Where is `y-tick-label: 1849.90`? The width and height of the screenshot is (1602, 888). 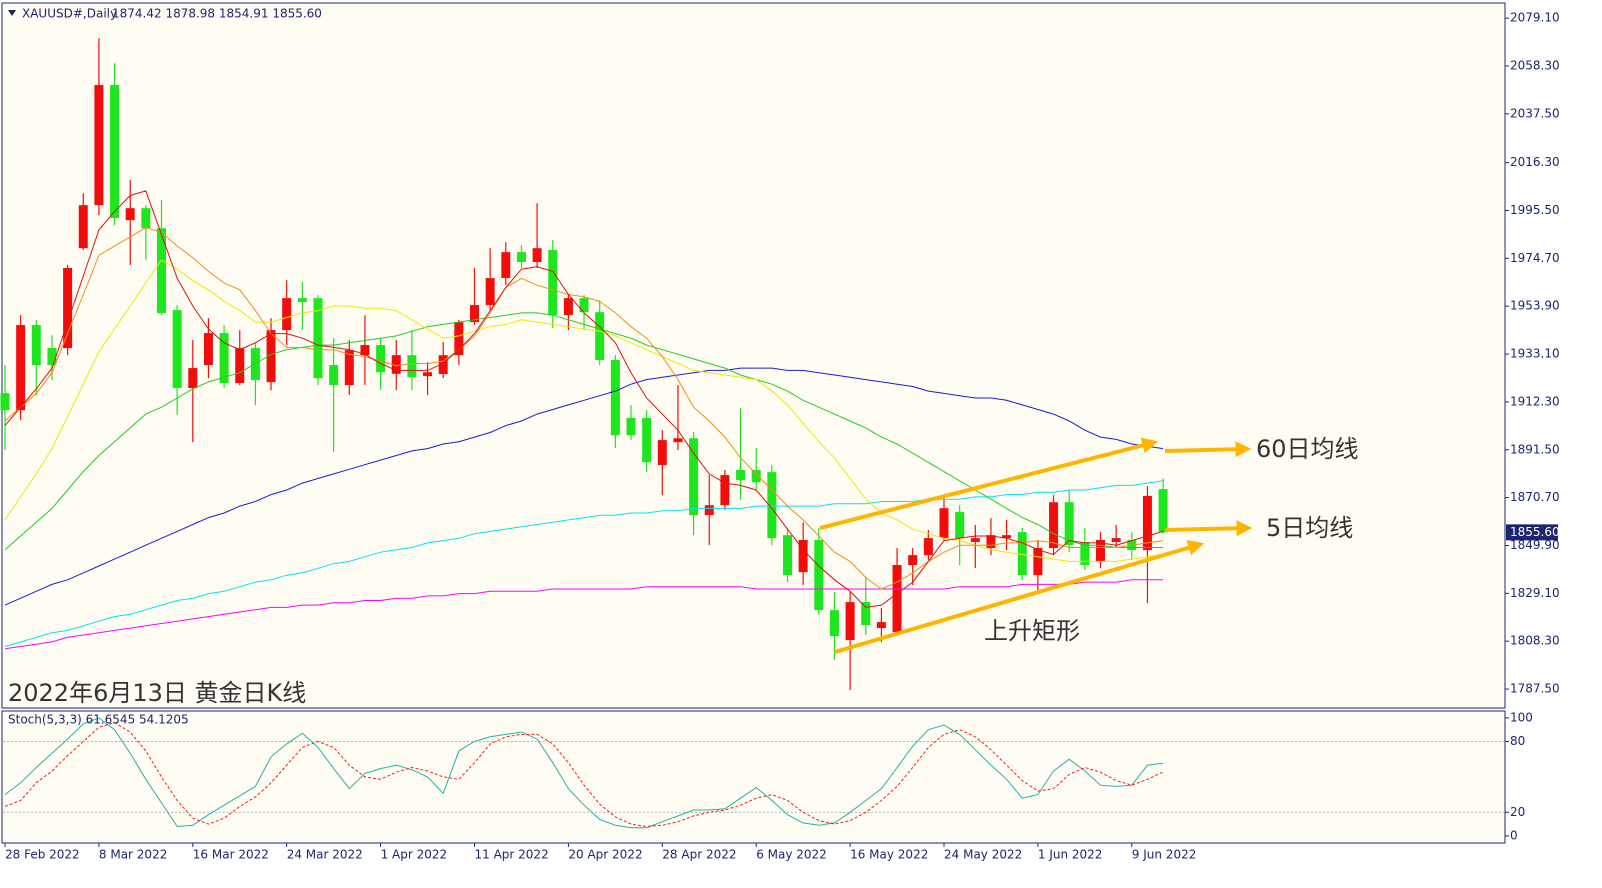
y-tick-label: 1849.90 is located at coordinates (1535, 545).